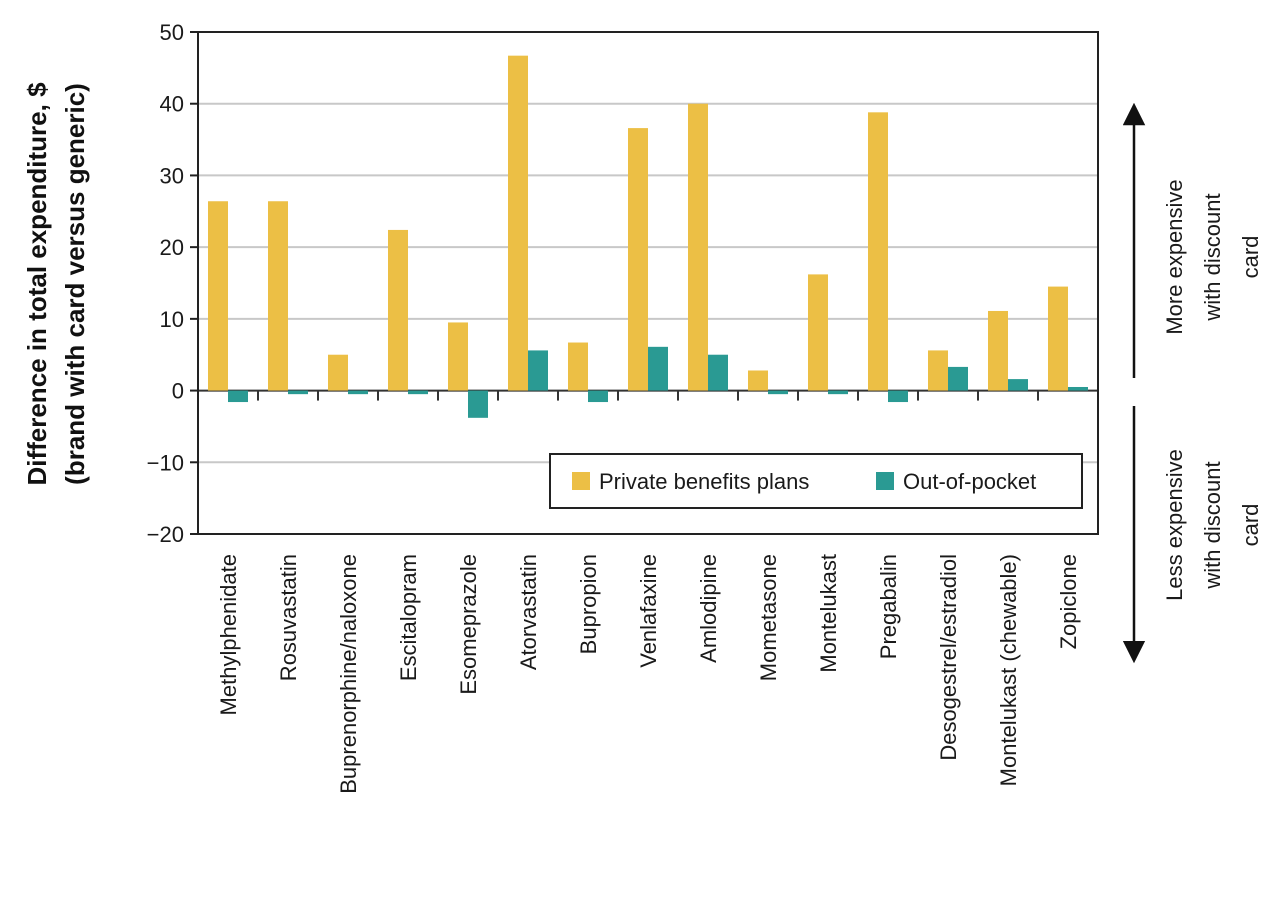 Image resolution: width=1280 pixels, height=914 pixels. I want to click on category-label: Escitalopram, so click(408, 617).